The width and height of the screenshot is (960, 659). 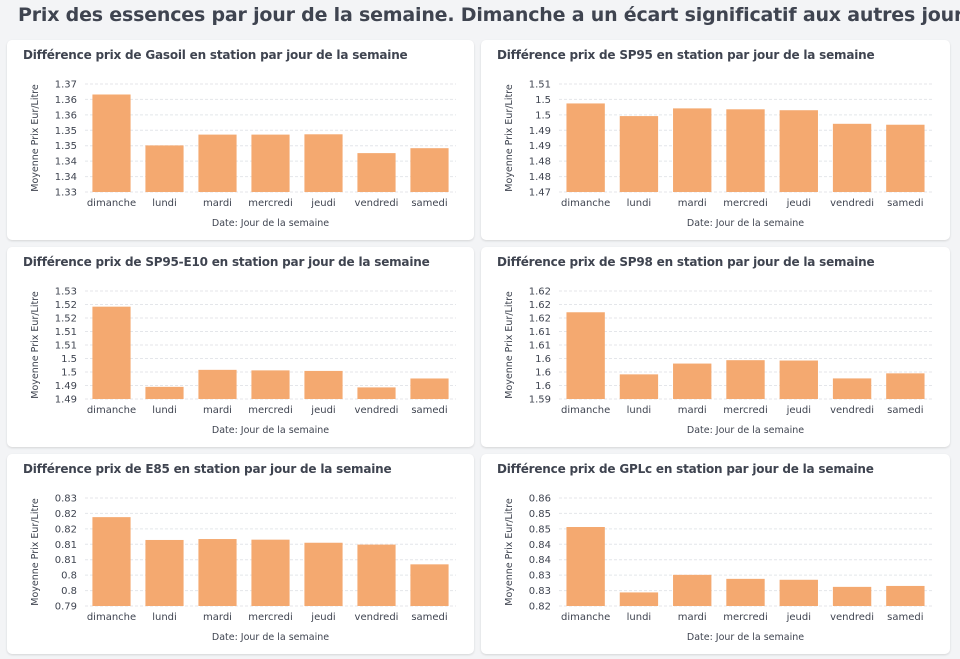 What do you see at coordinates (540, 560) in the screenshot?
I see `y-tick-label: 0.84` at bounding box center [540, 560].